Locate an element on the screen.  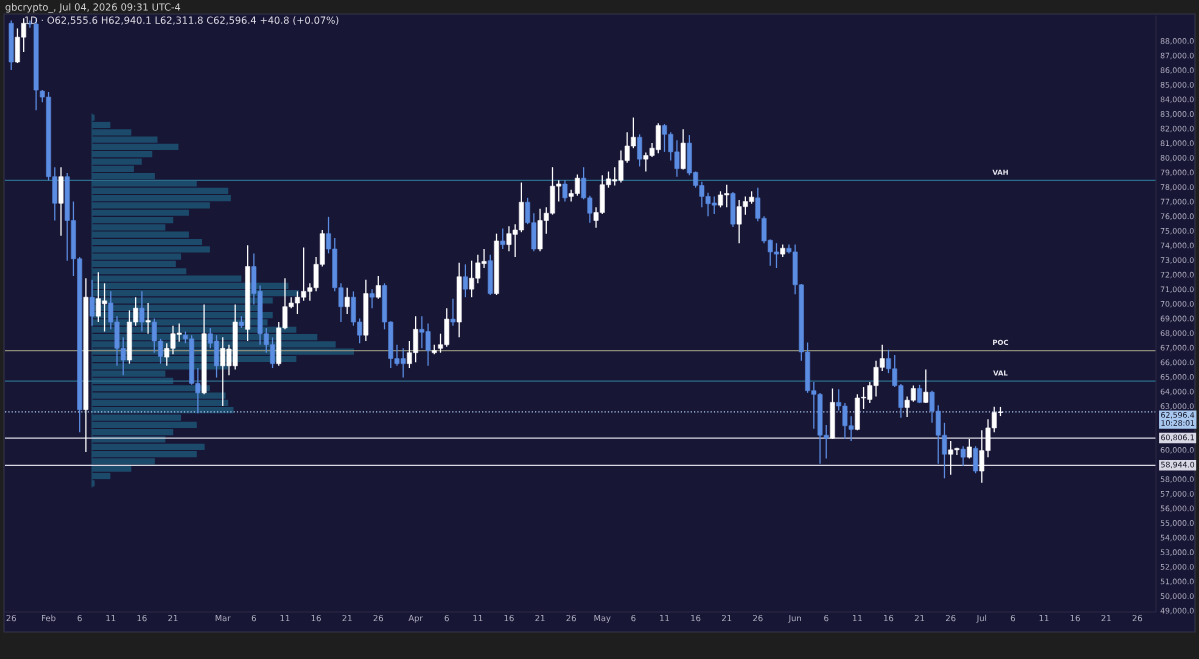
x-tick-label: Jun is located at coordinates (794, 619).